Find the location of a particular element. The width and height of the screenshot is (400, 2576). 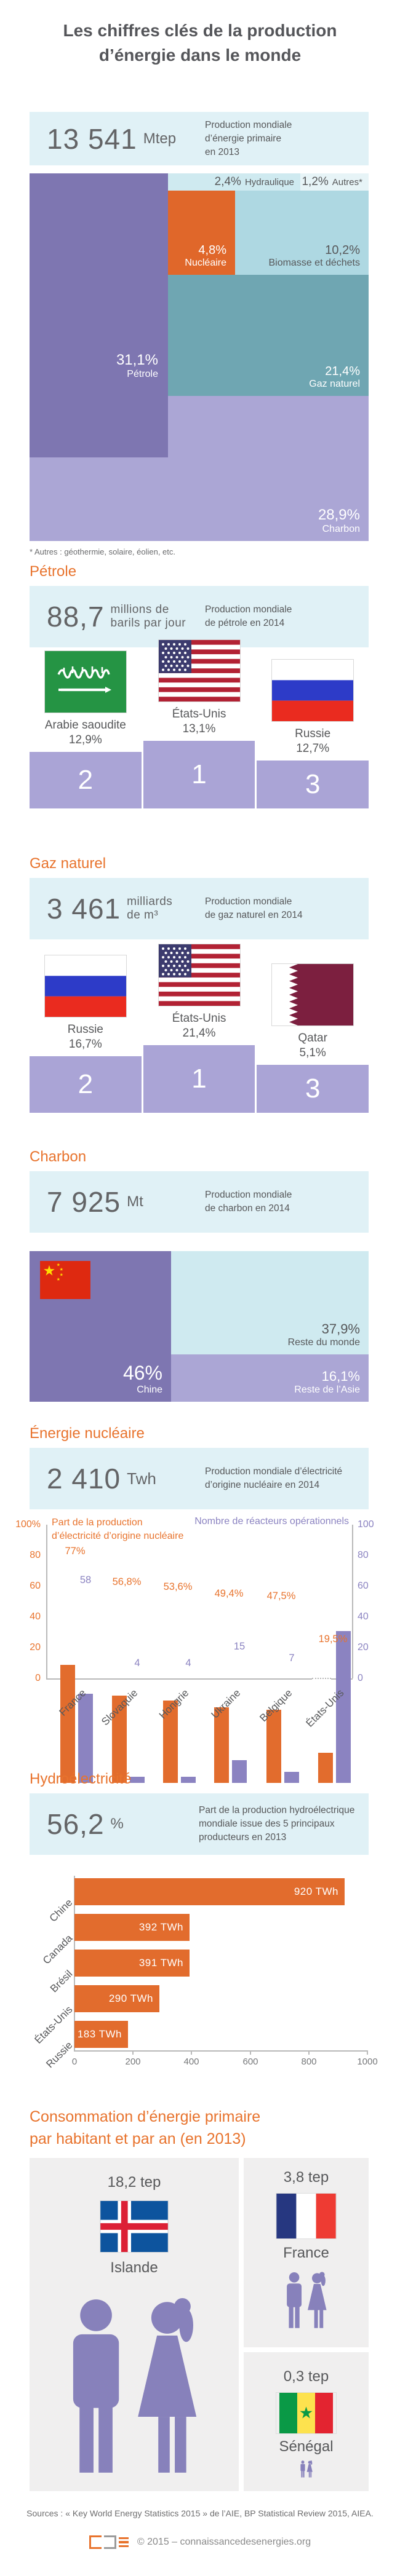

conso-value: 0,3 tep is located at coordinates (306, 2377).